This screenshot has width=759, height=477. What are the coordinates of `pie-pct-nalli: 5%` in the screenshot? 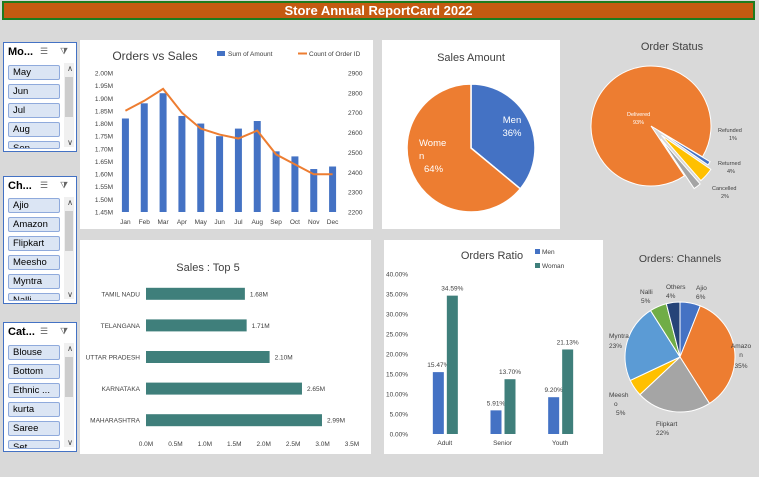 It's located at (646, 301).